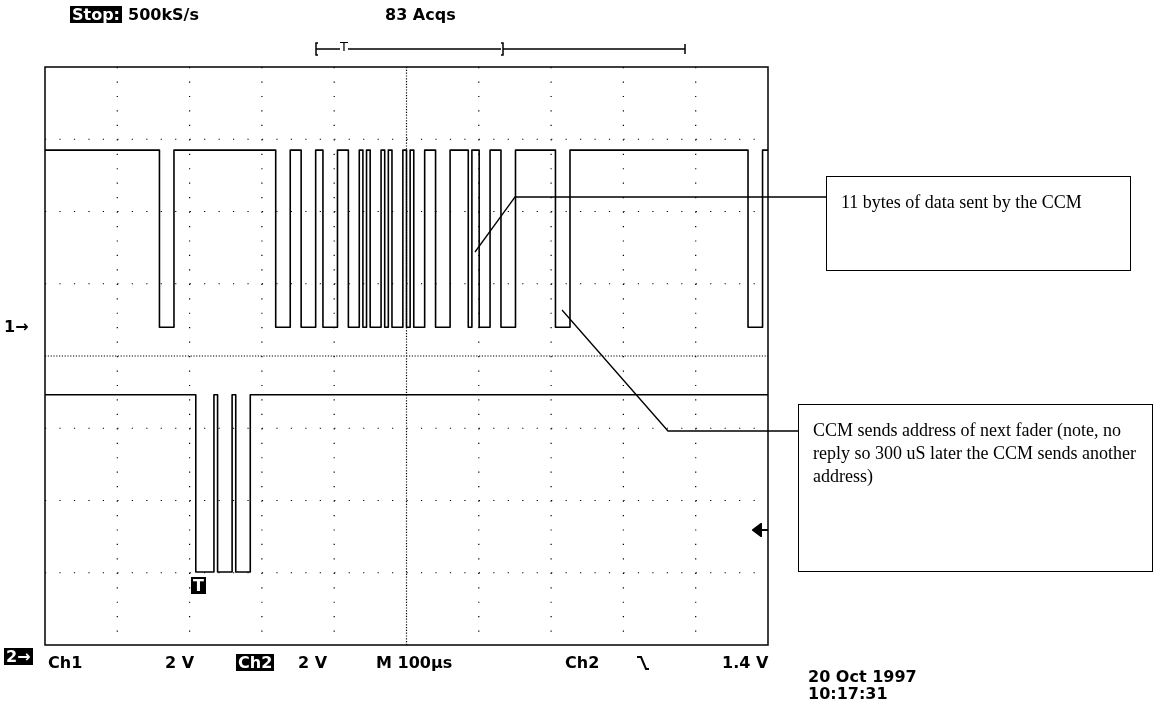  What do you see at coordinates (975, 488) in the screenshot?
I see `text: CCM sends address of next fader (note, no reply so 300 uS later the CCM sends another address)` at bounding box center [975, 488].